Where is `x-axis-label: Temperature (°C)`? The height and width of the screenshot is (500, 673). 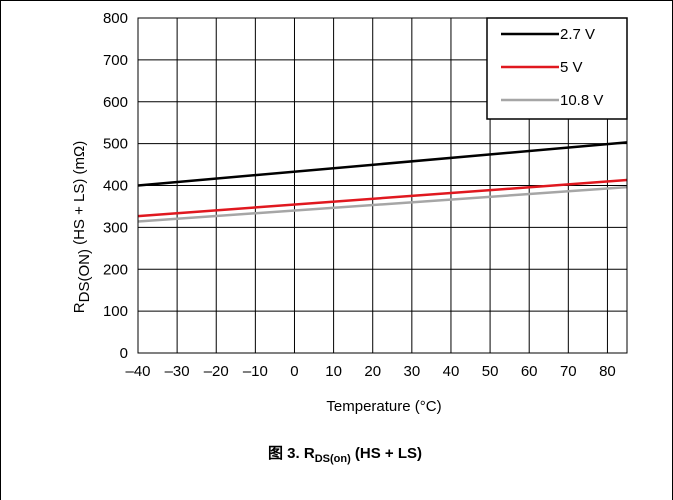
x-axis-label: Temperature (°C) is located at coordinates (383, 406).